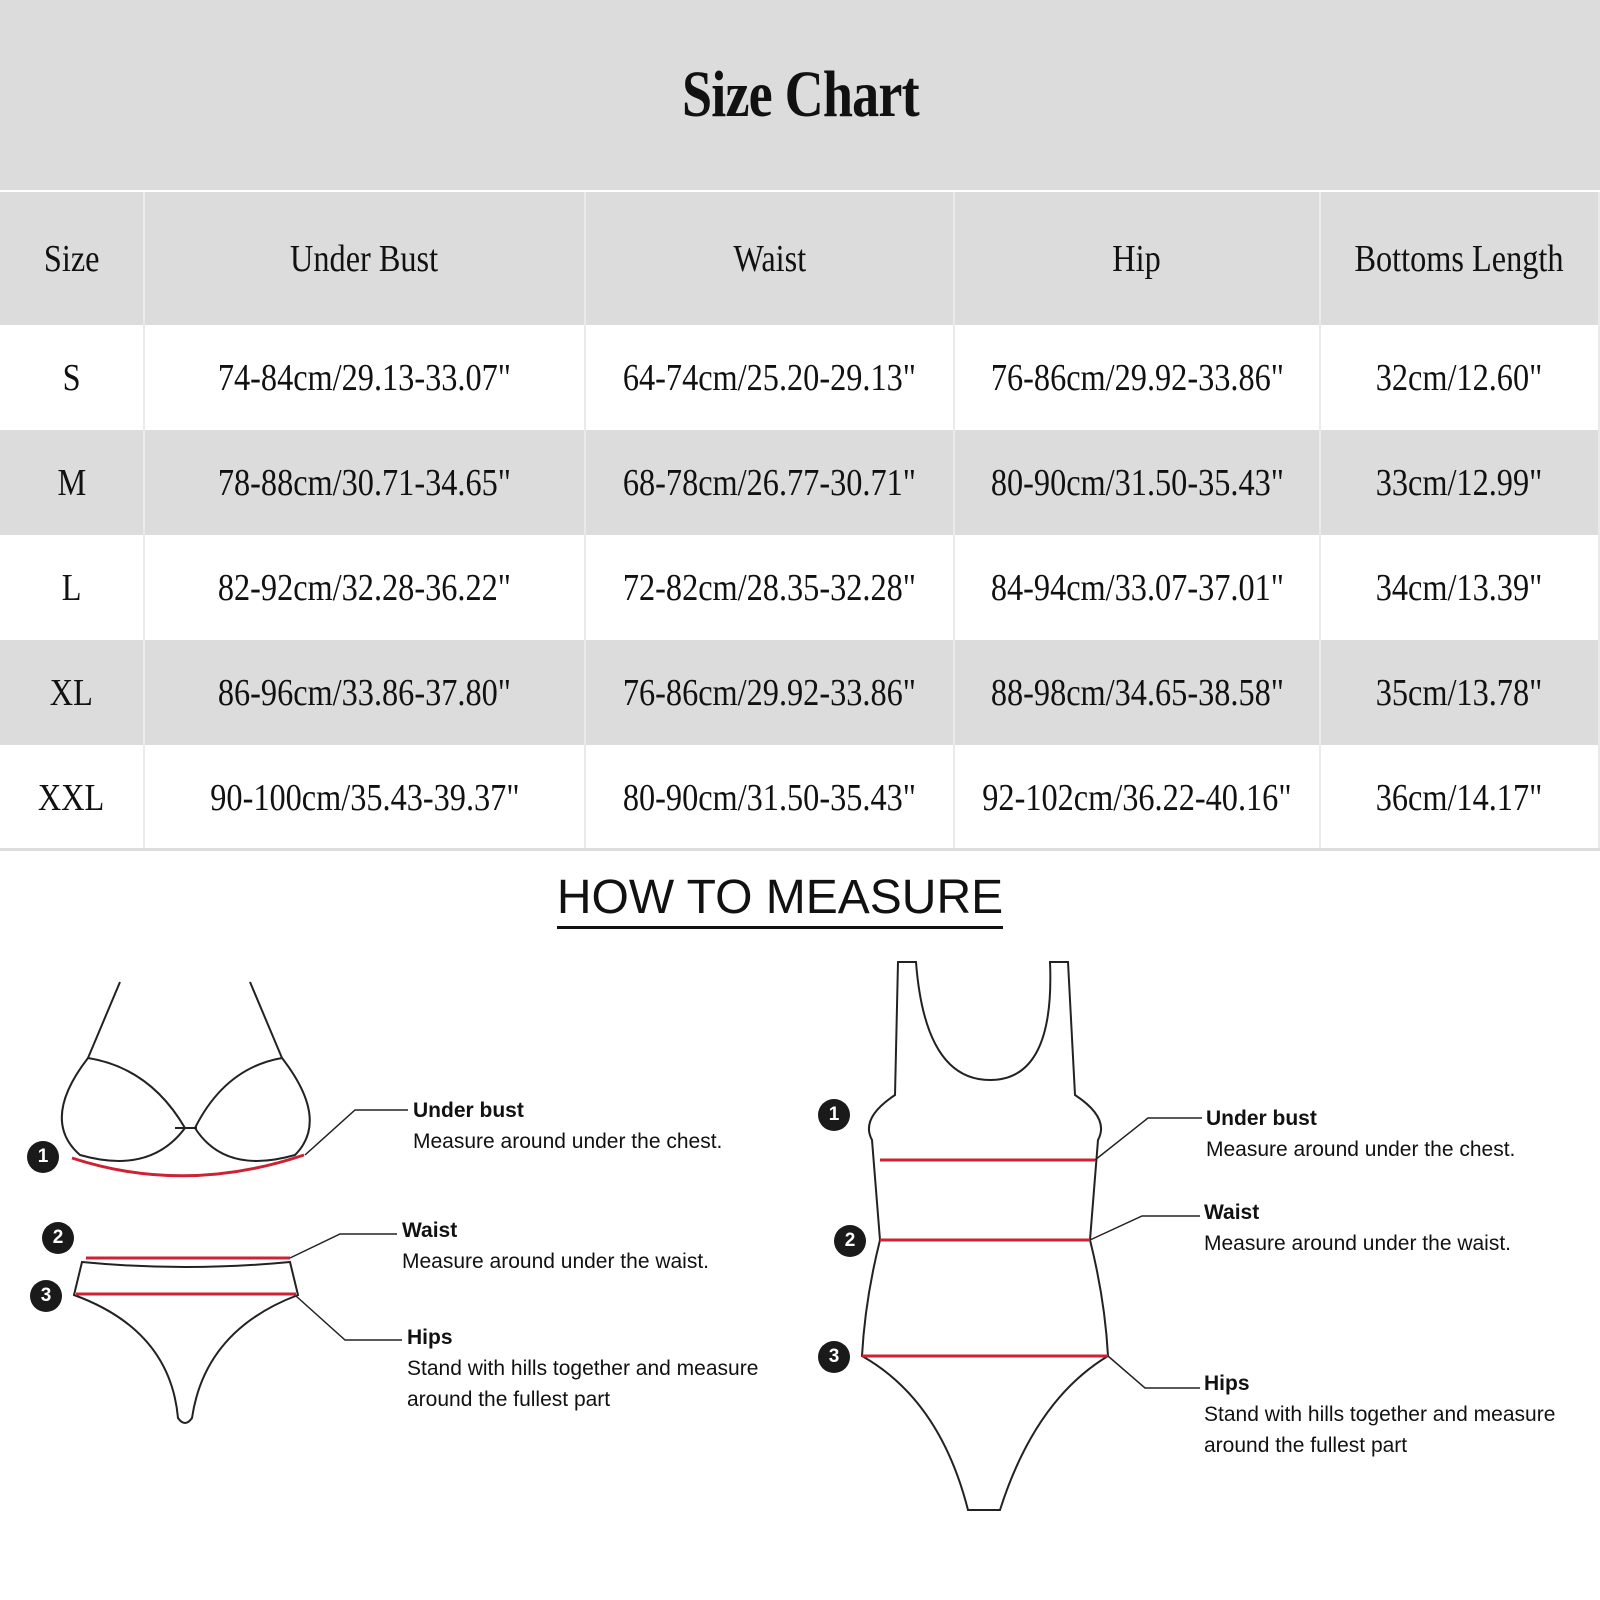  Describe the element at coordinates (71, 797) in the screenshot. I see `table-cell: XXL` at that location.